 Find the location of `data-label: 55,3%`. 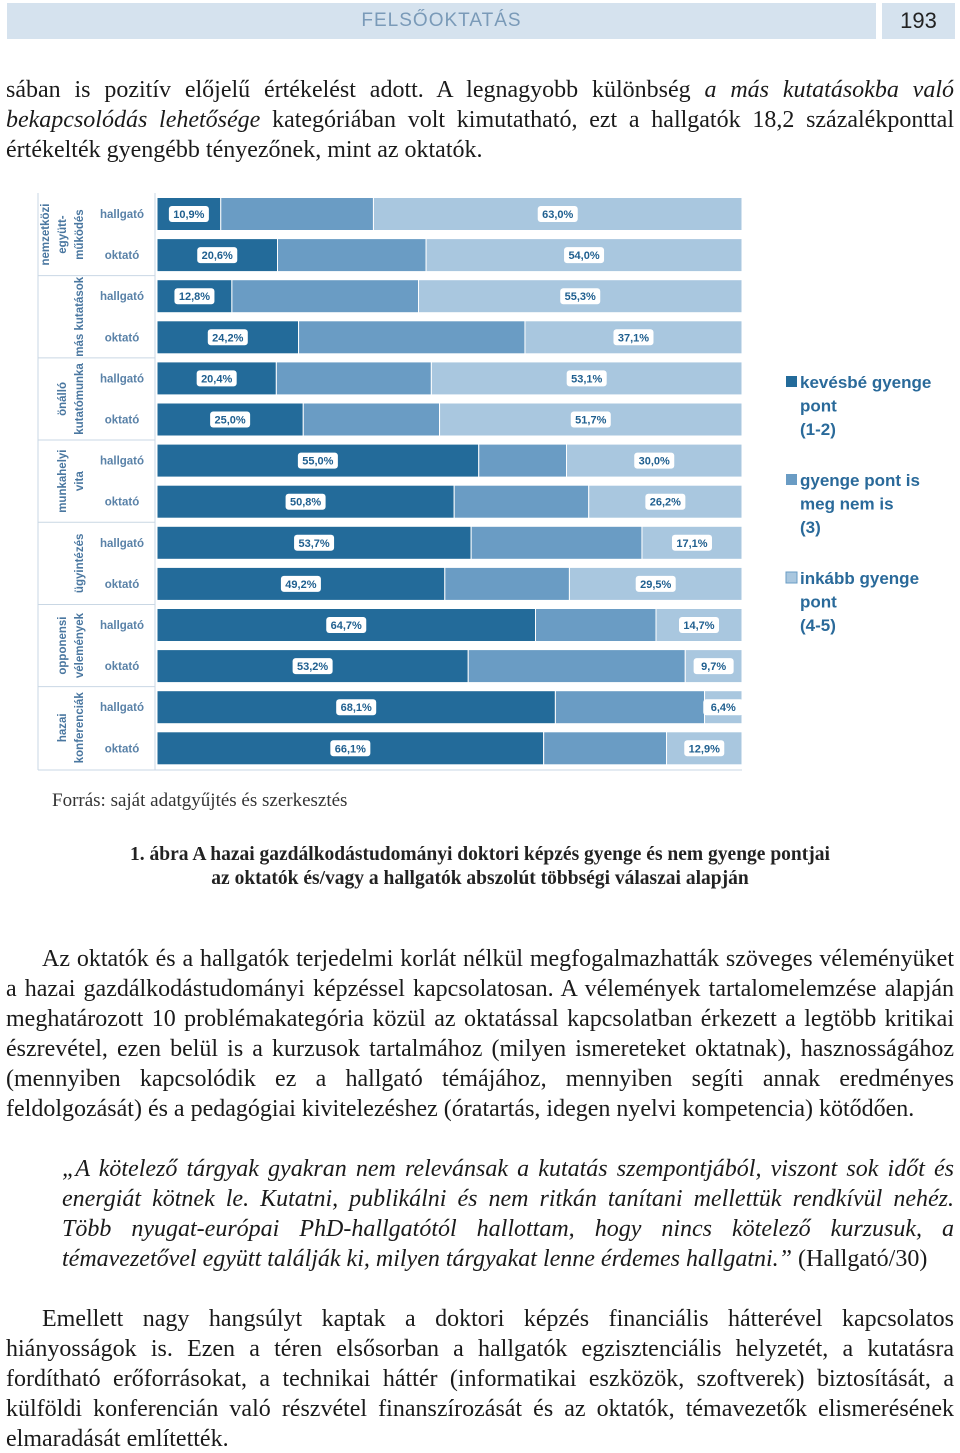

data-label: 55,3% is located at coordinates (580, 297).